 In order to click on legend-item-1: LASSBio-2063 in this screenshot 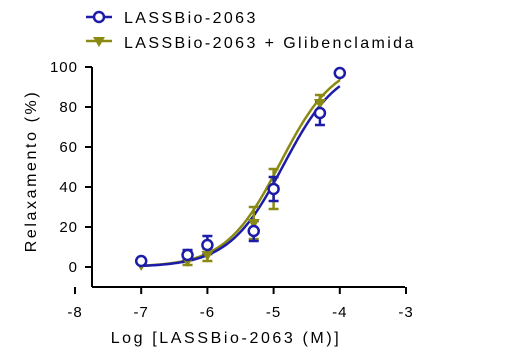, I will do `click(172, 18)`.